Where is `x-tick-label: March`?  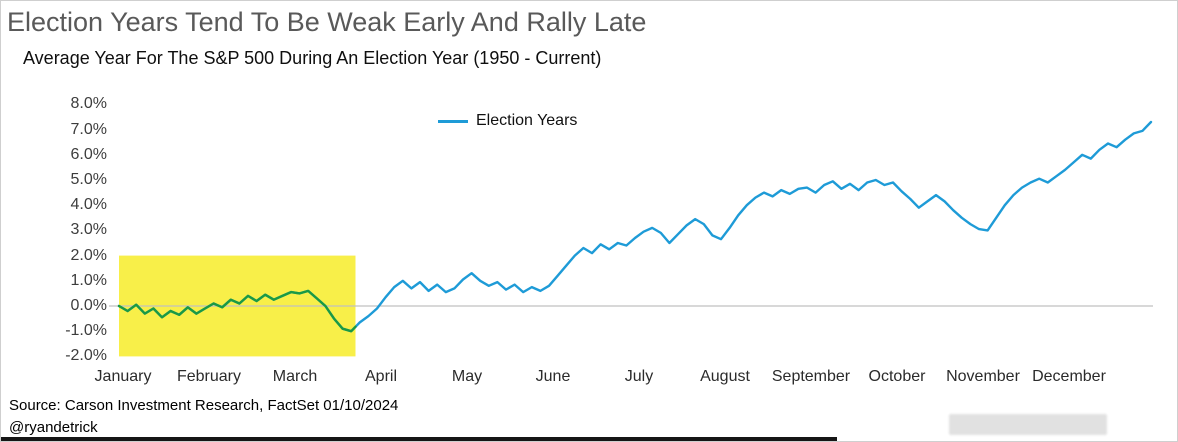
x-tick-label: March is located at coordinates (295, 376).